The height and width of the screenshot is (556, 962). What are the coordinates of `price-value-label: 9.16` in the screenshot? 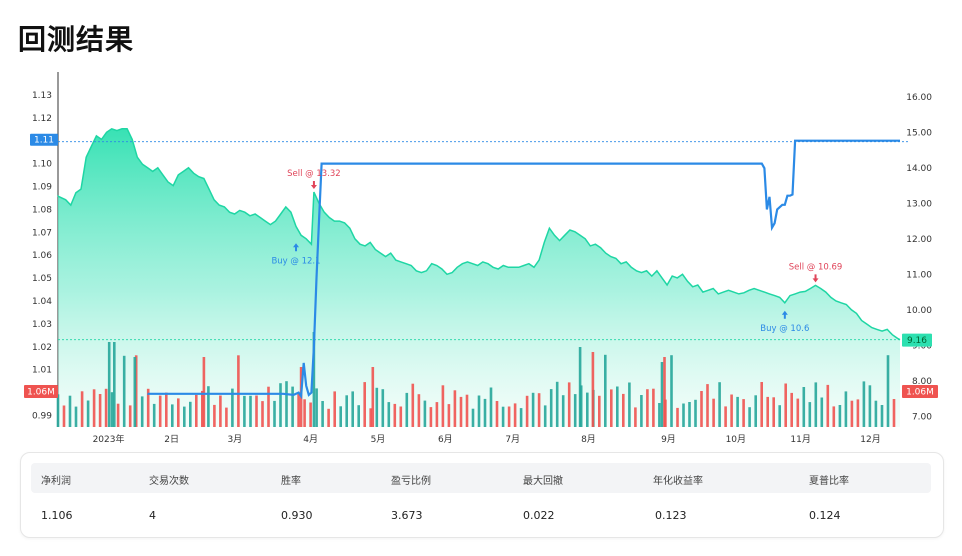 It's located at (917, 341).